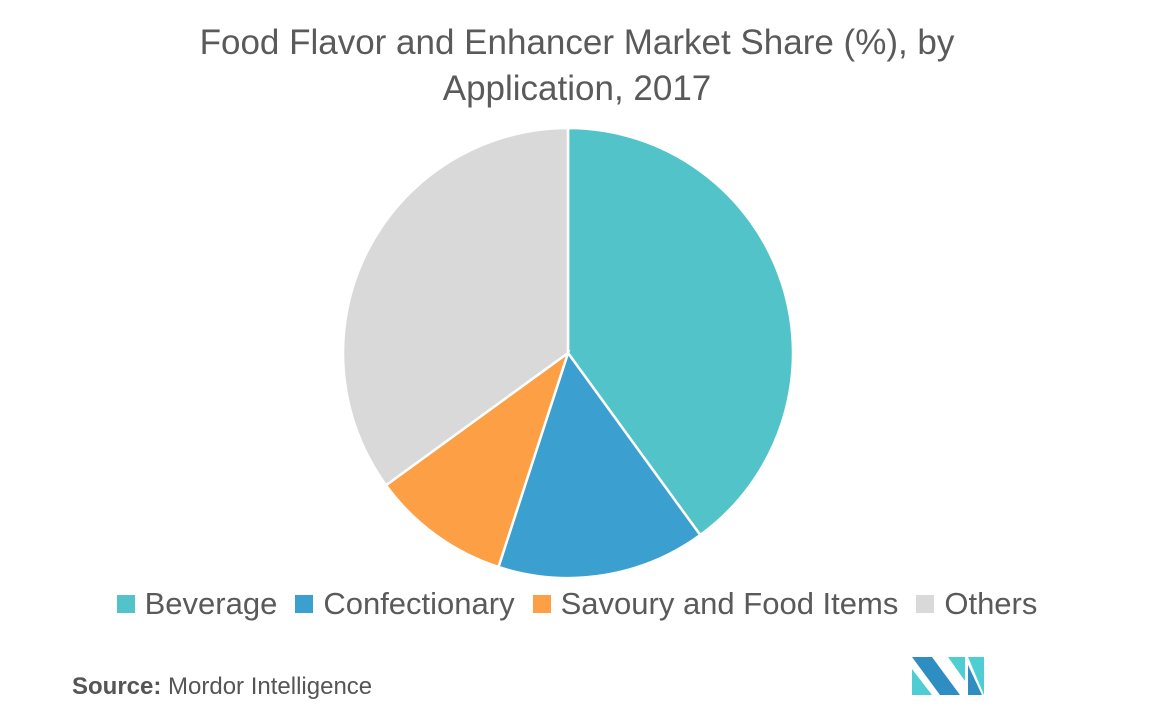  Describe the element at coordinates (117, 686) in the screenshot. I see `source-label: Source:` at that location.